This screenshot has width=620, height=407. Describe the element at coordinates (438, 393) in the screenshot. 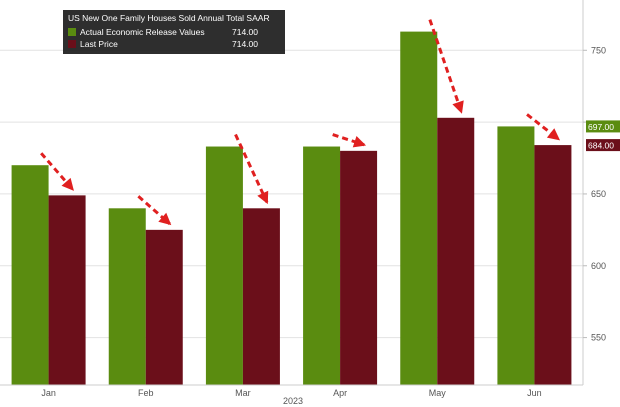

I see `x-tick-label: May` at that location.